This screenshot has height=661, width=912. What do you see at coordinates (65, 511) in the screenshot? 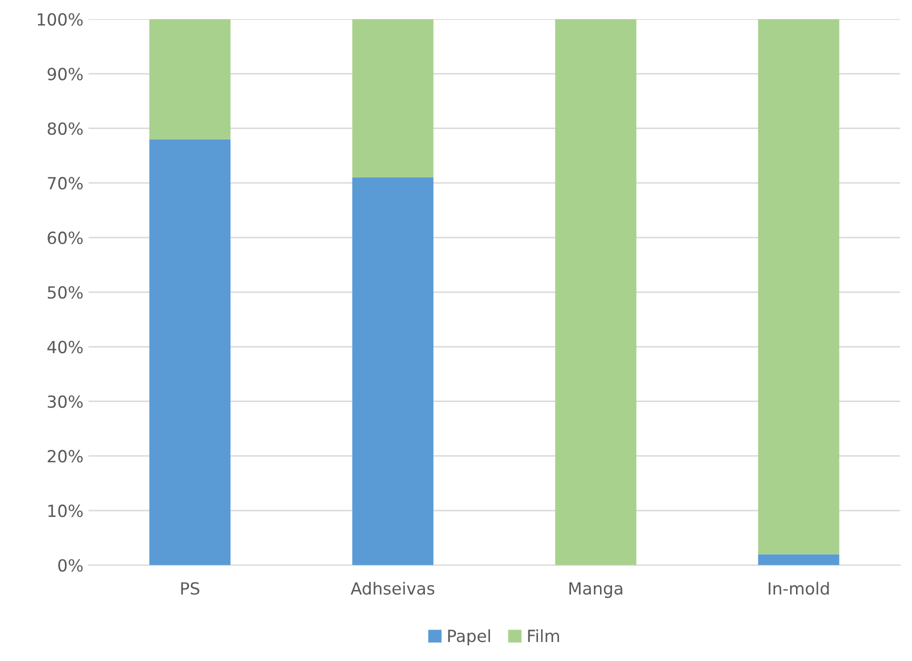
I see `y-tick-label: 10%` at bounding box center [65, 511].